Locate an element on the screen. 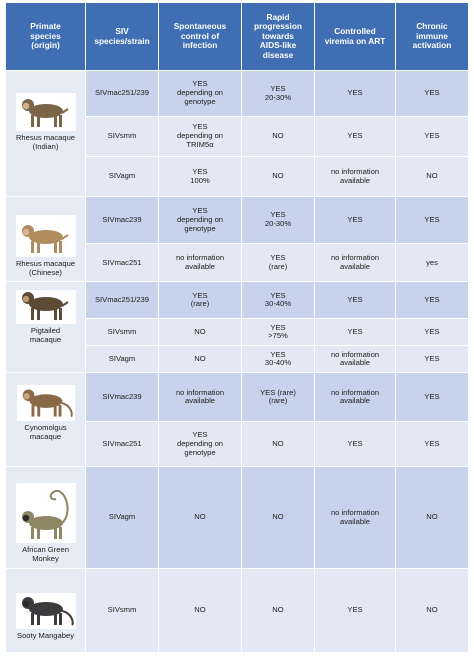  cynomolgus-macaque-icon is located at coordinates (45, 403).